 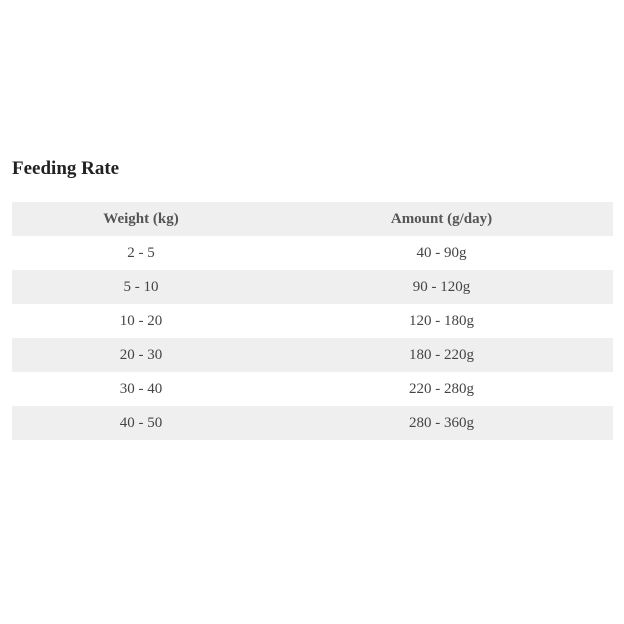 What do you see at coordinates (141, 422) in the screenshot?
I see `weight-cell: 40 - 50` at bounding box center [141, 422].